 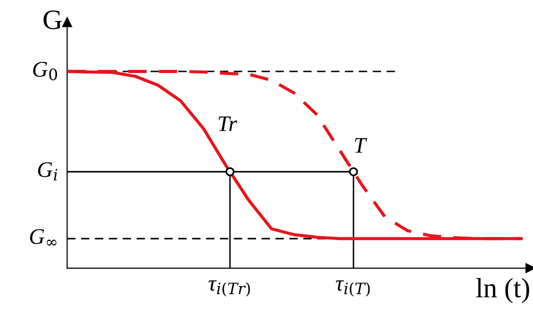 I want to click on text: τ$_{i(Tr)}$, so click(x=229, y=288).